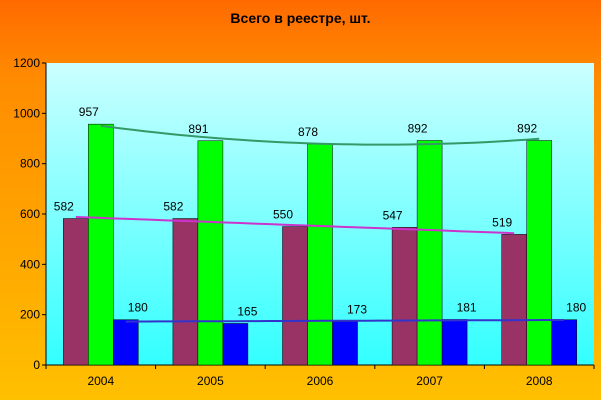 This screenshot has width=601, height=400. Describe the element at coordinates (30, 214) in the screenshot. I see `y-tick-label: 600` at that location.